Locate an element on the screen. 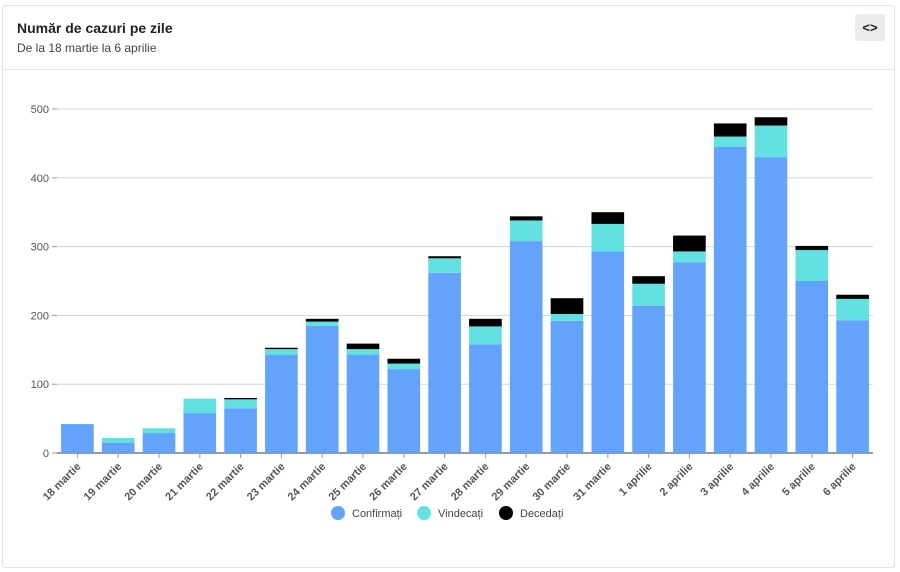  bar-Confirmați-25 martie is located at coordinates (363, 403).